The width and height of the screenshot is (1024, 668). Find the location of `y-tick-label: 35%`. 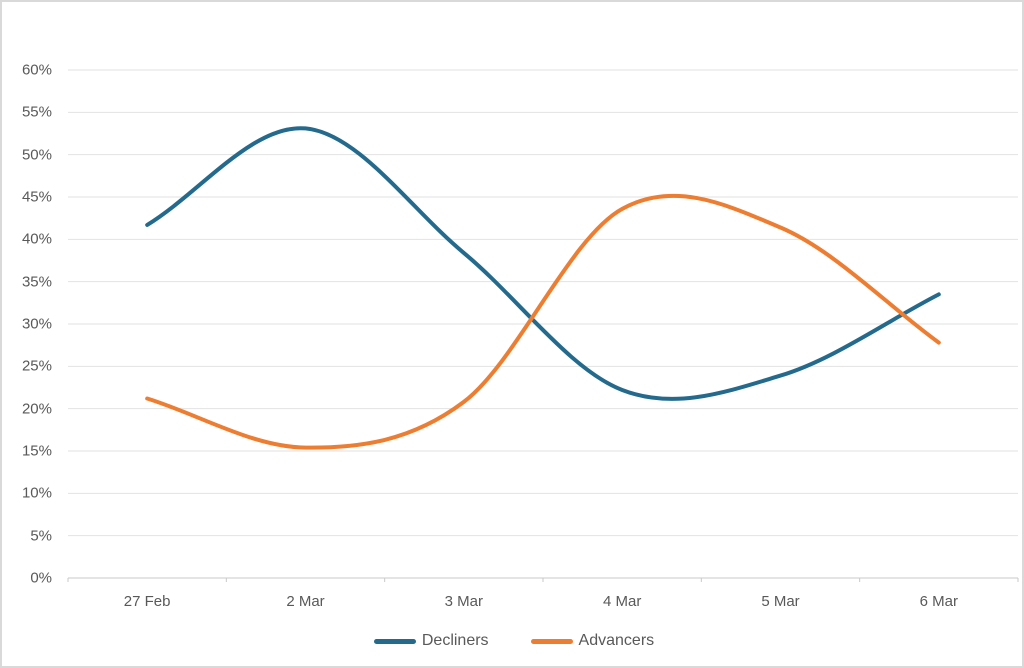

y-tick-label: 35% is located at coordinates (36, 282).